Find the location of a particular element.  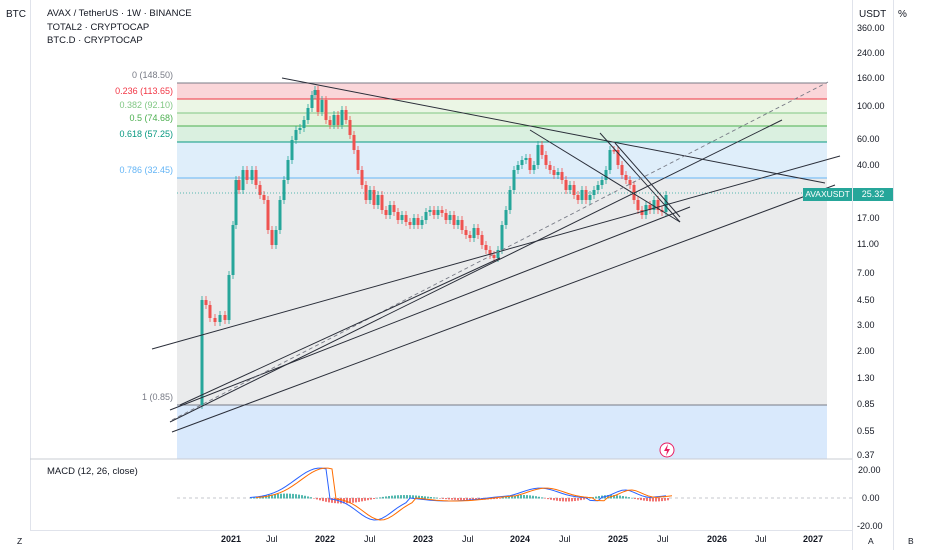

time-tick: Jul is located at coordinates (370, 539).